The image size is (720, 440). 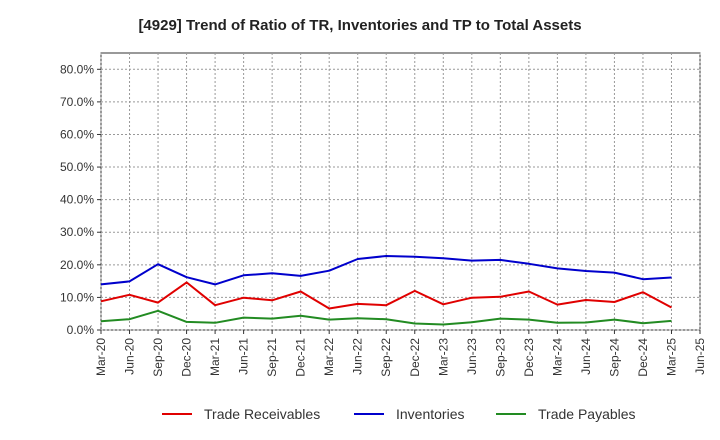 What do you see at coordinates (187, 357) in the screenshot?
I see `x-tick-label: Dec-20` at bounding box center [187, 357].